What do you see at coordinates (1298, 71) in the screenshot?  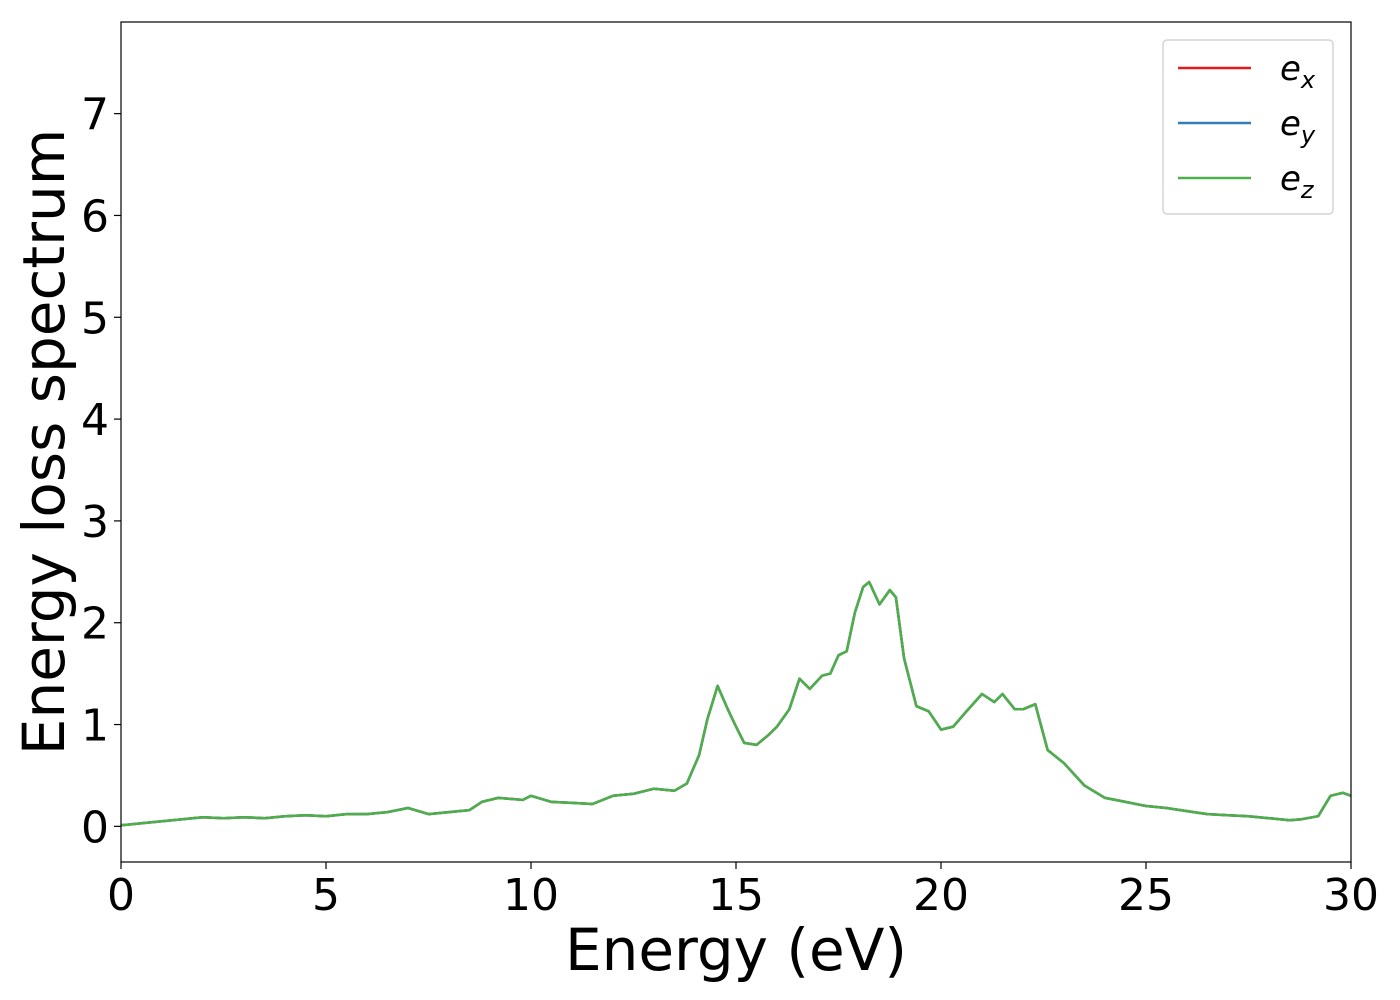 I see `legend-label-ex: ex` at bounding box center [1298, 71].